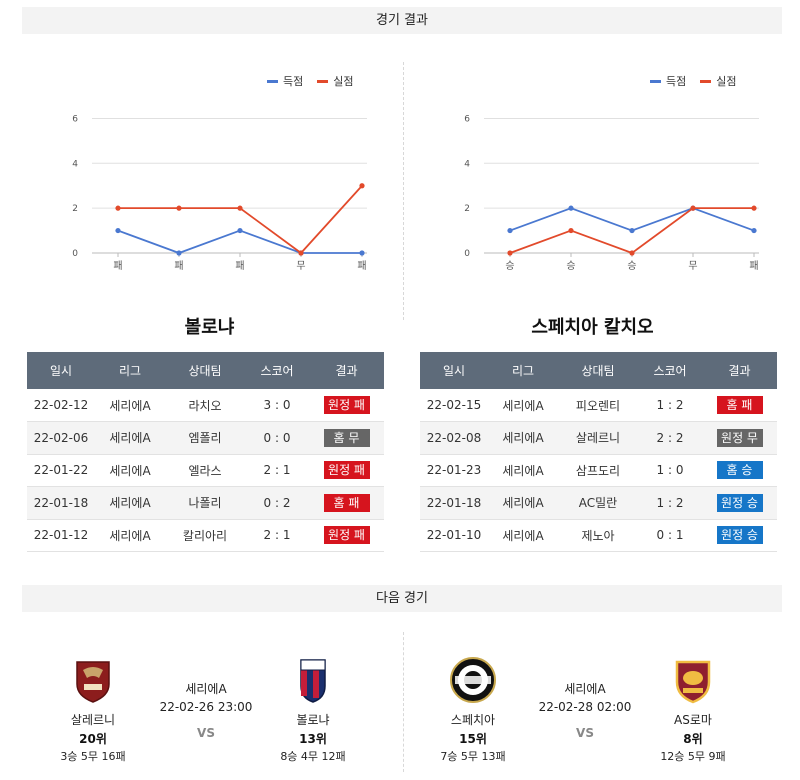  Describe the element at coordinates (739, 437) in the screenshot. I see `result-badge: 원정 무` at that location.